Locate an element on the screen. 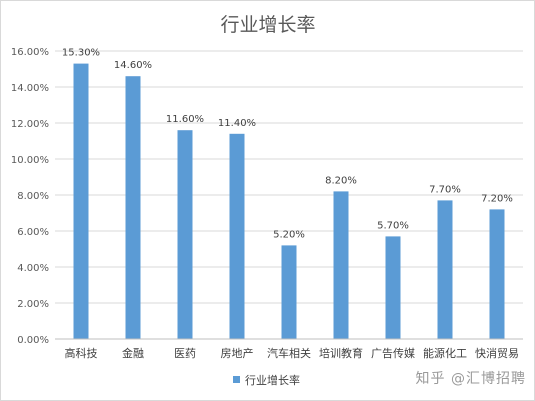 This screenshot has height=401, width=535. category-label: 医药 is located at coordinates (185, 353).